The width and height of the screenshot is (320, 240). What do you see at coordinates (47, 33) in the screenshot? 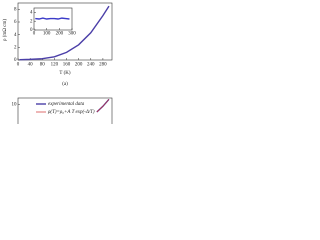
I see `x-tick-label: 100` at bounding box center [47, 33].